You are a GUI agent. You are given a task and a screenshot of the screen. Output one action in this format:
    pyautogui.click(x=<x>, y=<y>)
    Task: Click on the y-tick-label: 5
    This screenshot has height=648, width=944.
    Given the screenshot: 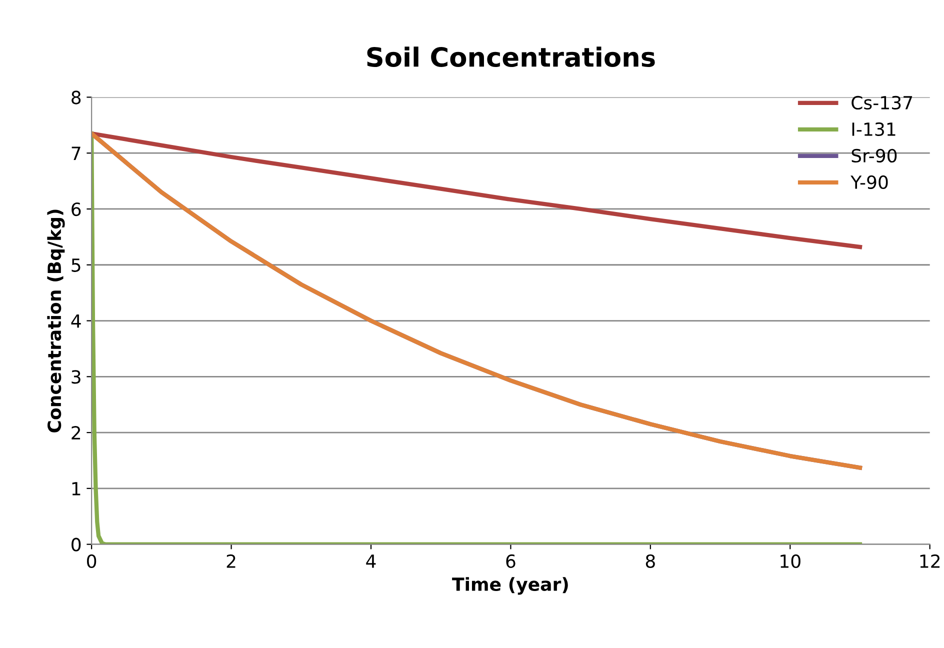 What is the action you would take?
    pyautogui.click(x=76, y=265)
    